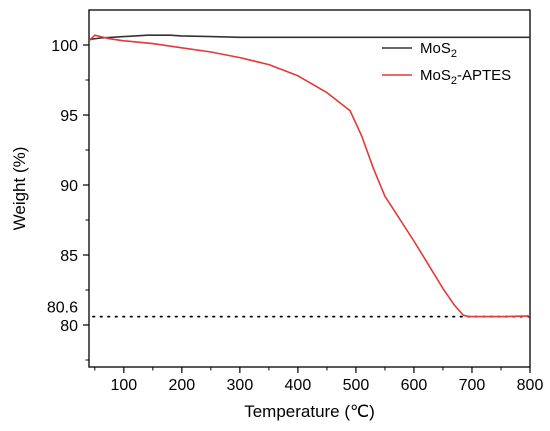 Image resolution: width=550 pixels, height=431 pixels. Describe the element at coordinates (62, 308) in the screenshot. I see `reference-line-label: 80.6` at that location.